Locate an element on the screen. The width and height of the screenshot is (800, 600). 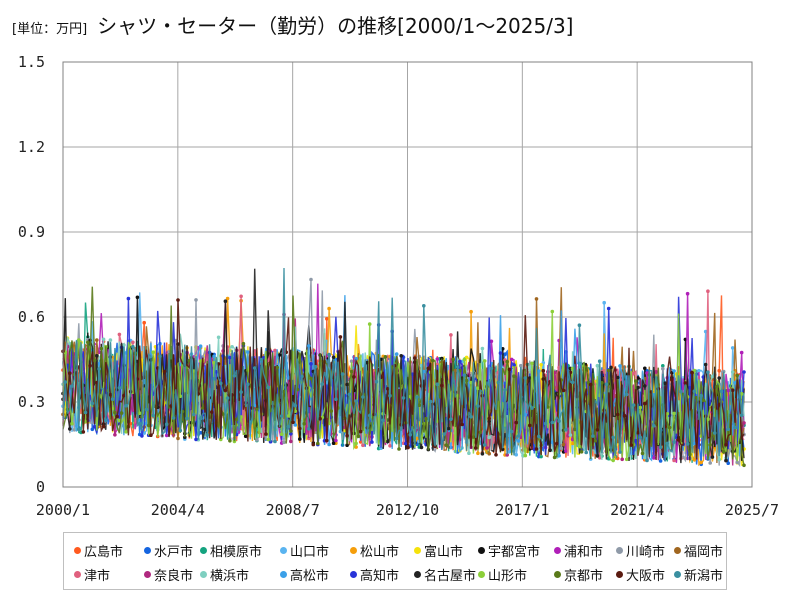
legend-item: 高知市 is located at coordinates (374, 574).